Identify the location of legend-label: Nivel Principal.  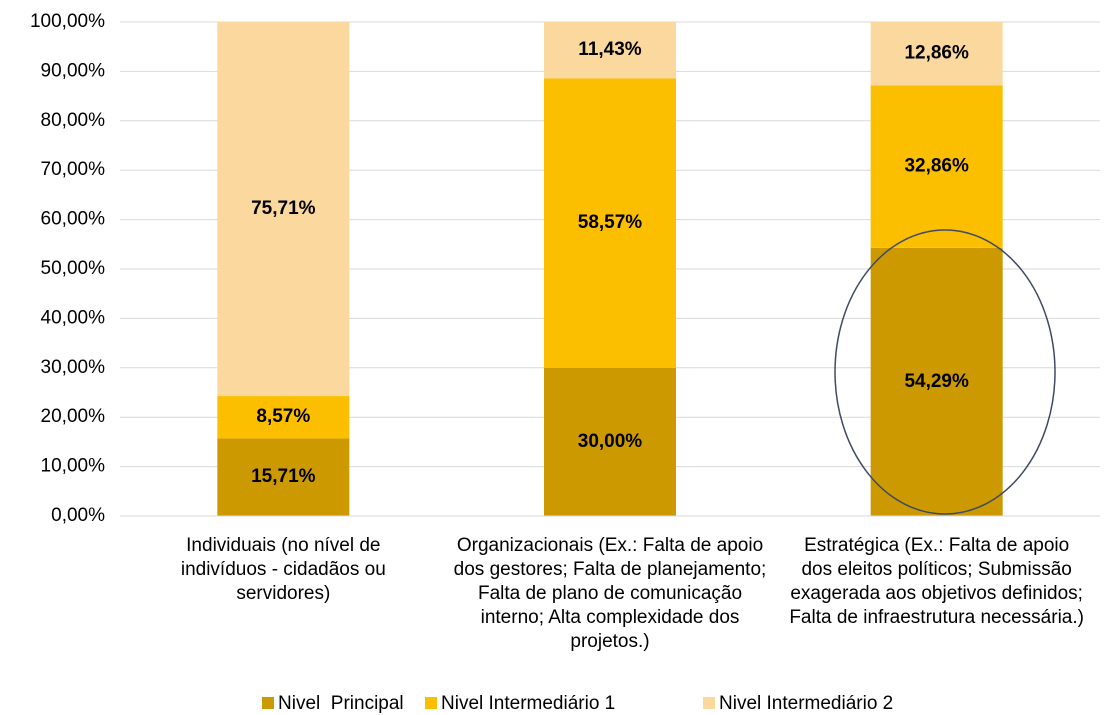
(341, 703).